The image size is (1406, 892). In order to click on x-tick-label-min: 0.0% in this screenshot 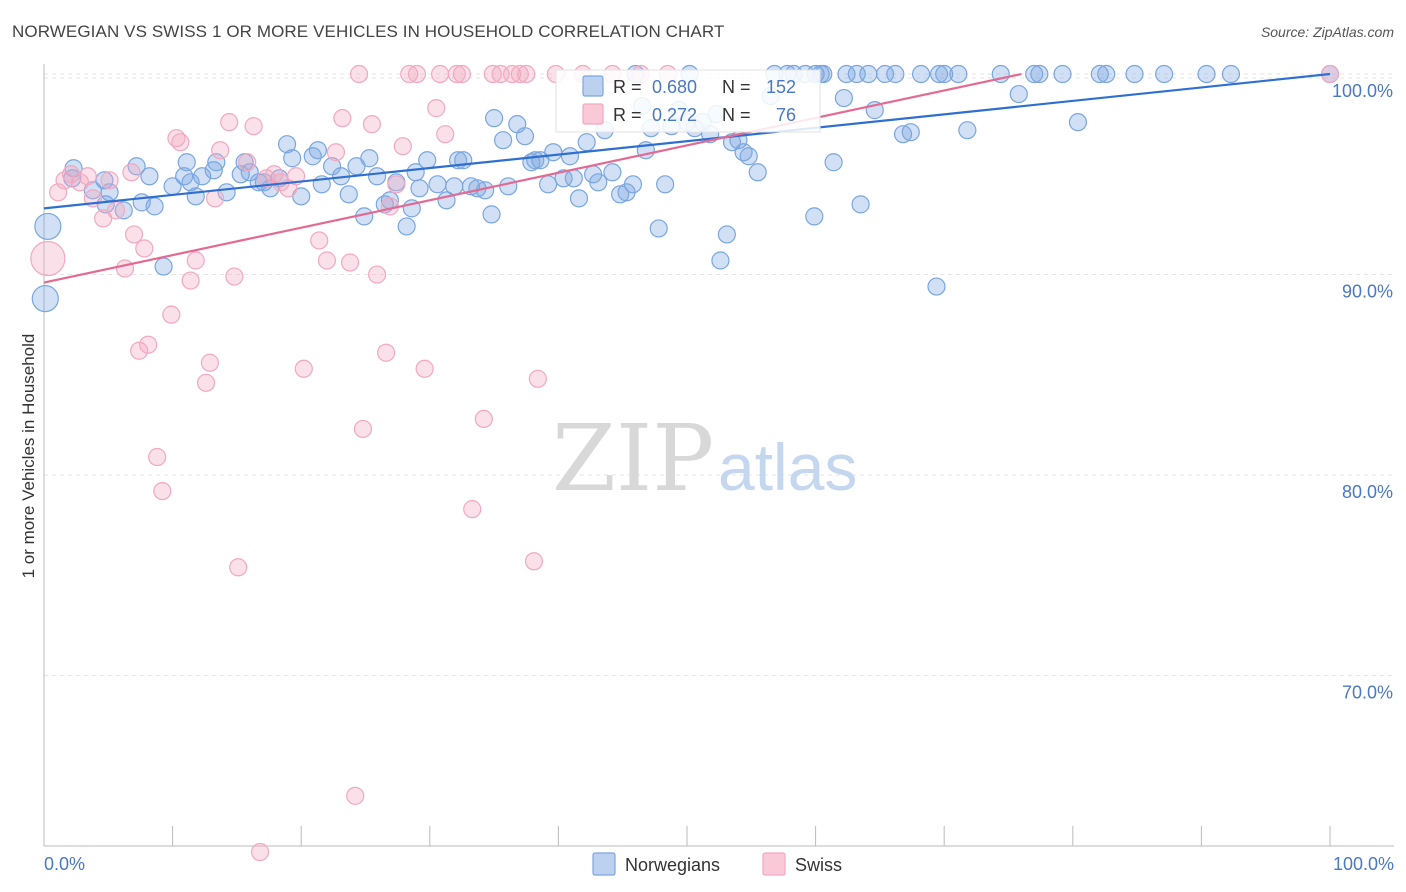, I will do `click(64, 864)`.